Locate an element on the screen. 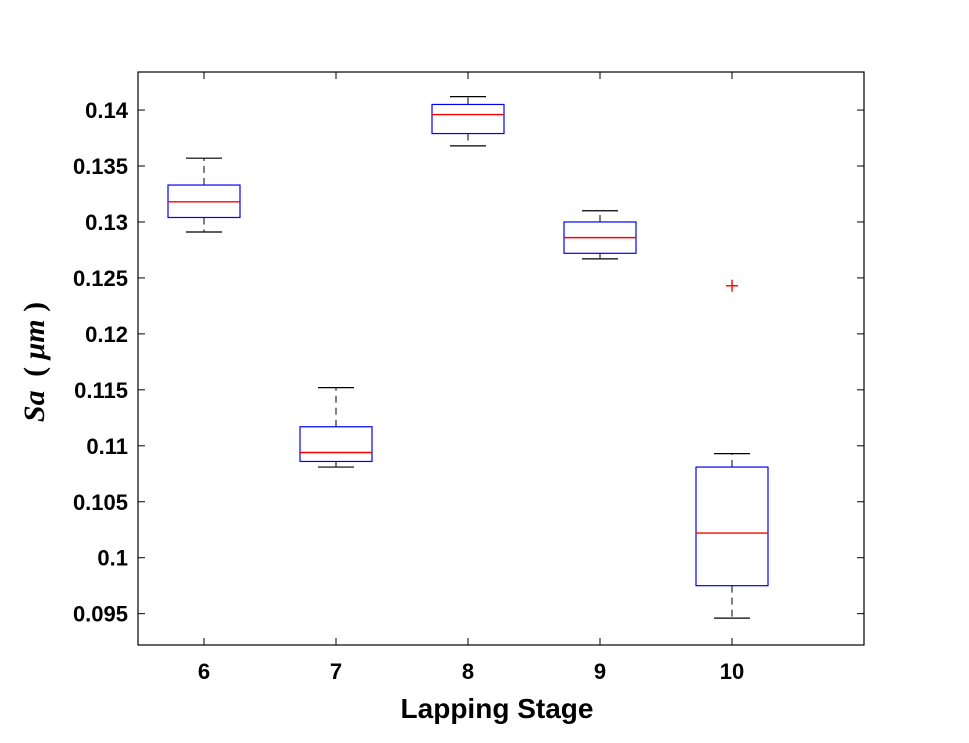 This screenshot has width=969, height=743. y-axis-label-close: ) is located at coordinates (34, 307).